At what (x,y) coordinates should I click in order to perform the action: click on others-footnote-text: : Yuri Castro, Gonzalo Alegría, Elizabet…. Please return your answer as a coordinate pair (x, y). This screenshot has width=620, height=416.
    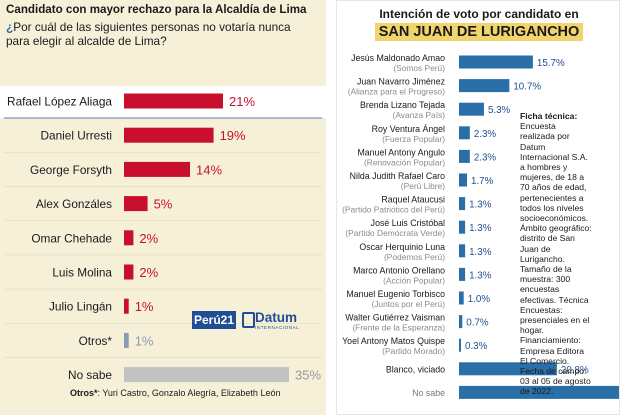
    Looking at the image, I should click on (189, 393).